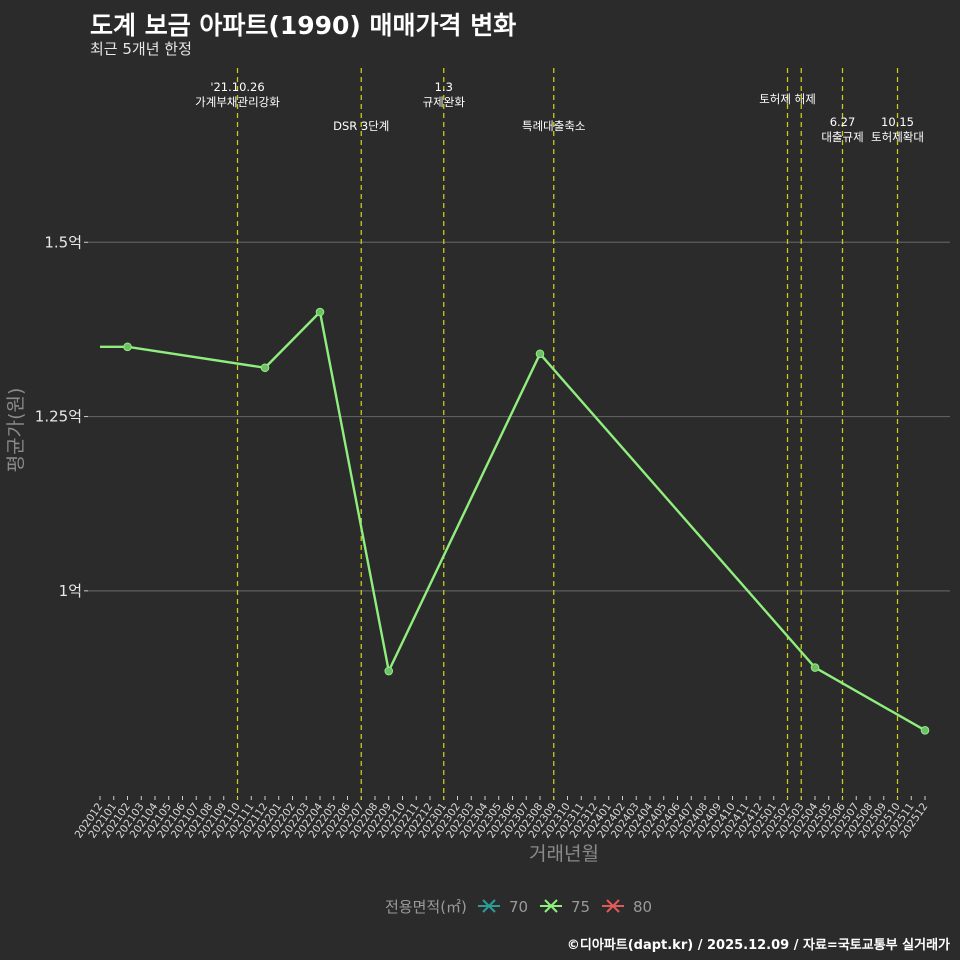 The width and height of the screenshot is (960, 960). What do you see at coordinates (553, 126) in the screenshot?
I see `event-label: 특례대출축소` at bounding box center [553, 126].